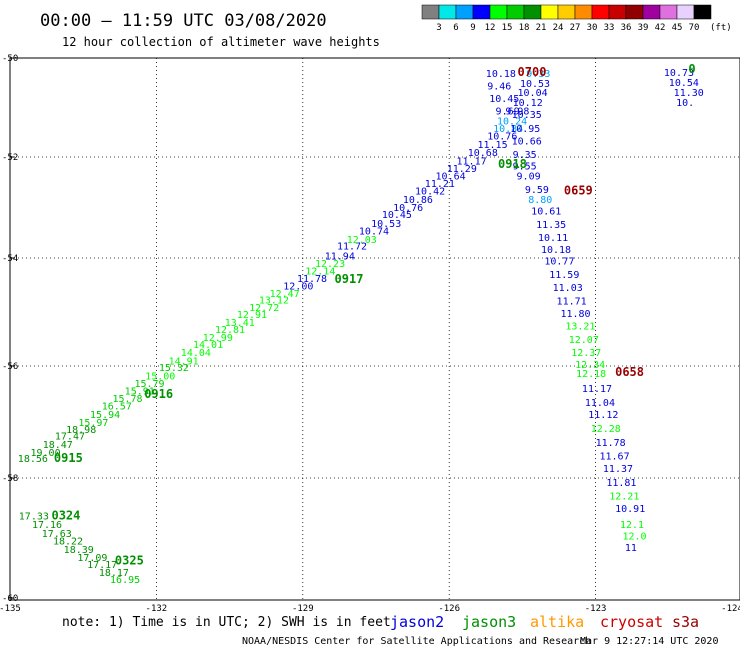 The image size is (740, 650). Describe the element at coordinates (418, 200) in the screenshot. I see `wave-height-label: 10.86` at that location.